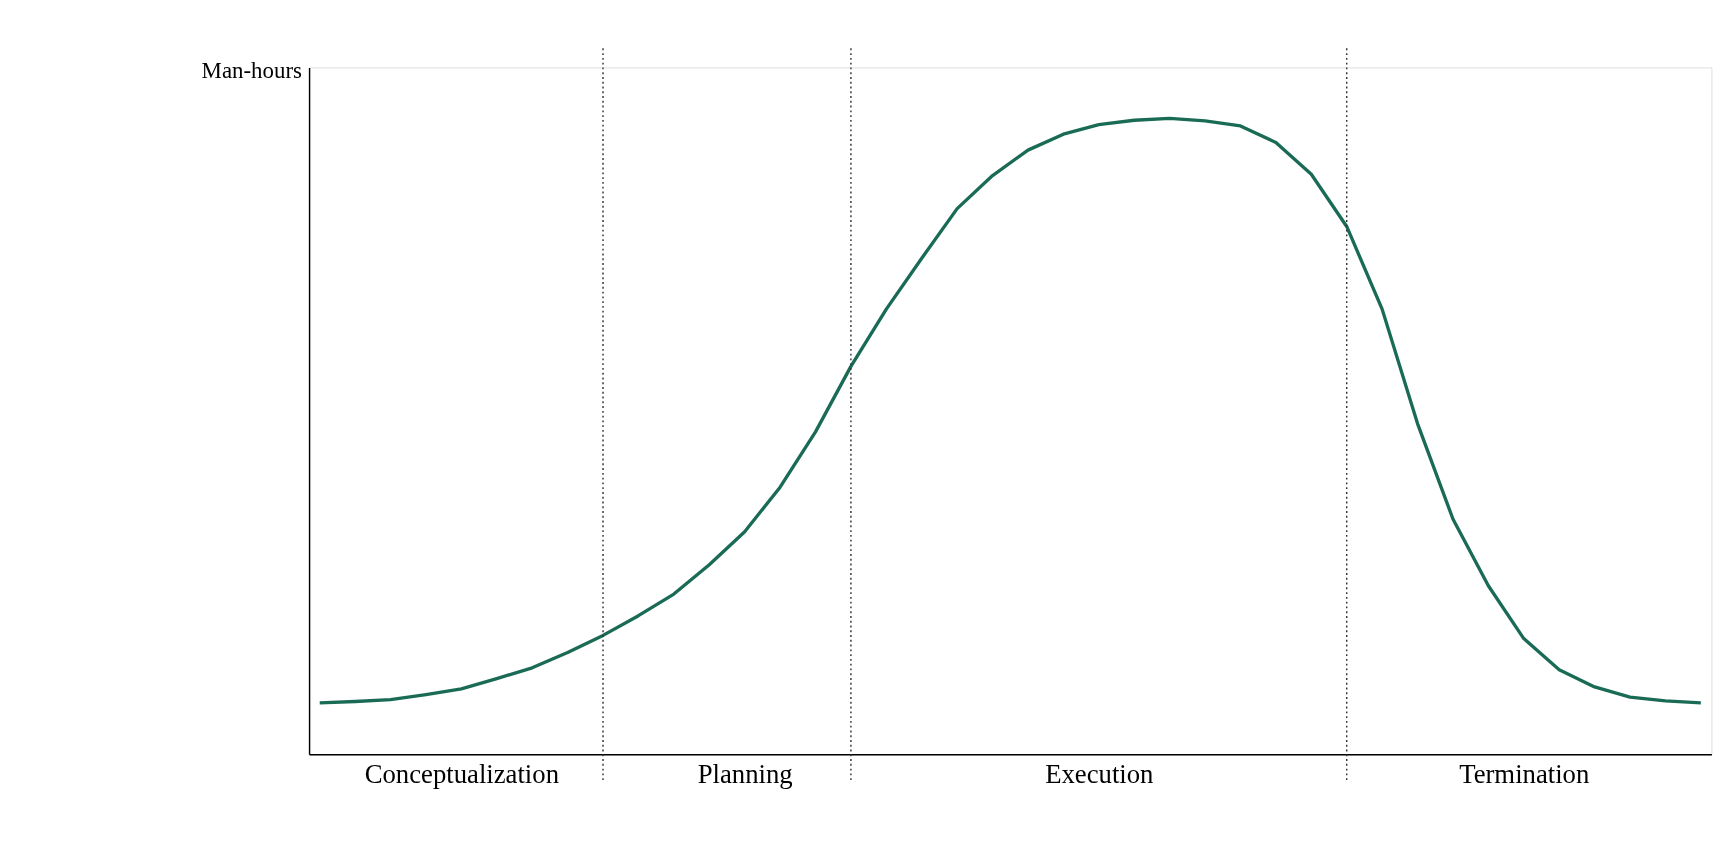  Describe the element at coordinates (1524, 774) in the screenshot. I see `x-tick-label: Termination` at that location.